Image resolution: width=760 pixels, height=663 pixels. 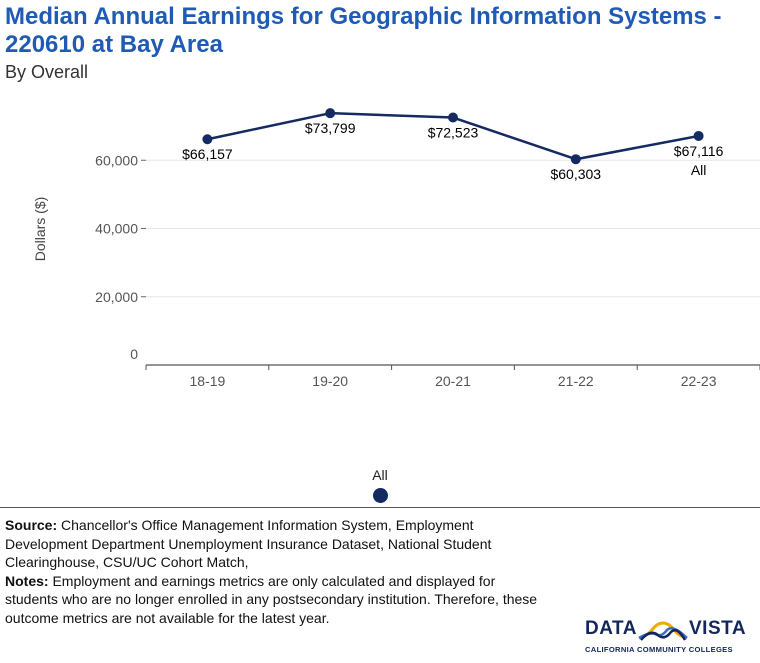 I want to click on x-axis: 18-19 19-20 20-21 21-22 22-23, so click(x=452, y=376).